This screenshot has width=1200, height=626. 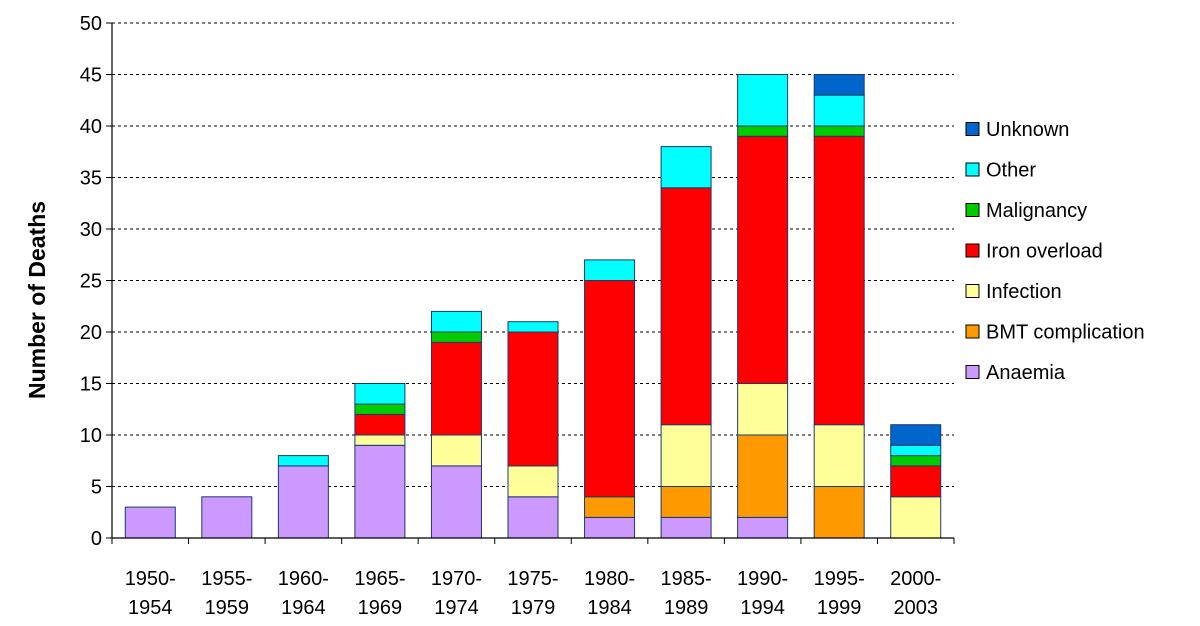 What do you see at coordinates (915, 579) in the screenshot?
I see `x-tick-label: 2000-` at bounding box center [915, 579].